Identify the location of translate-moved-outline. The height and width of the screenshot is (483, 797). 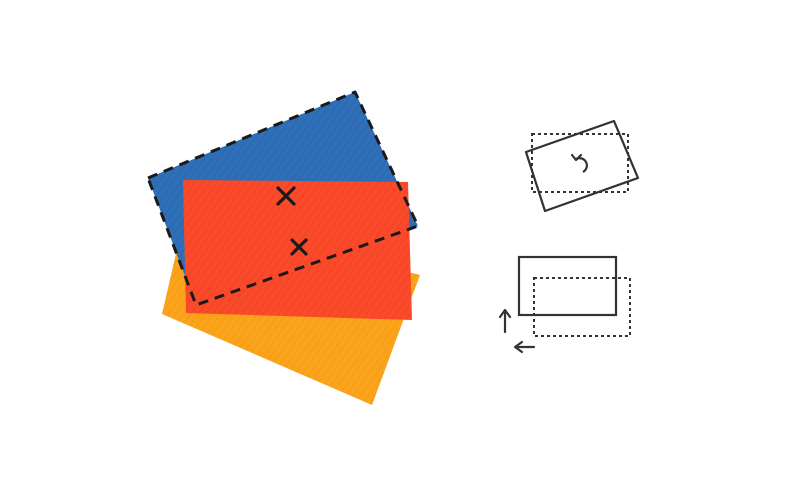
(567, 286).